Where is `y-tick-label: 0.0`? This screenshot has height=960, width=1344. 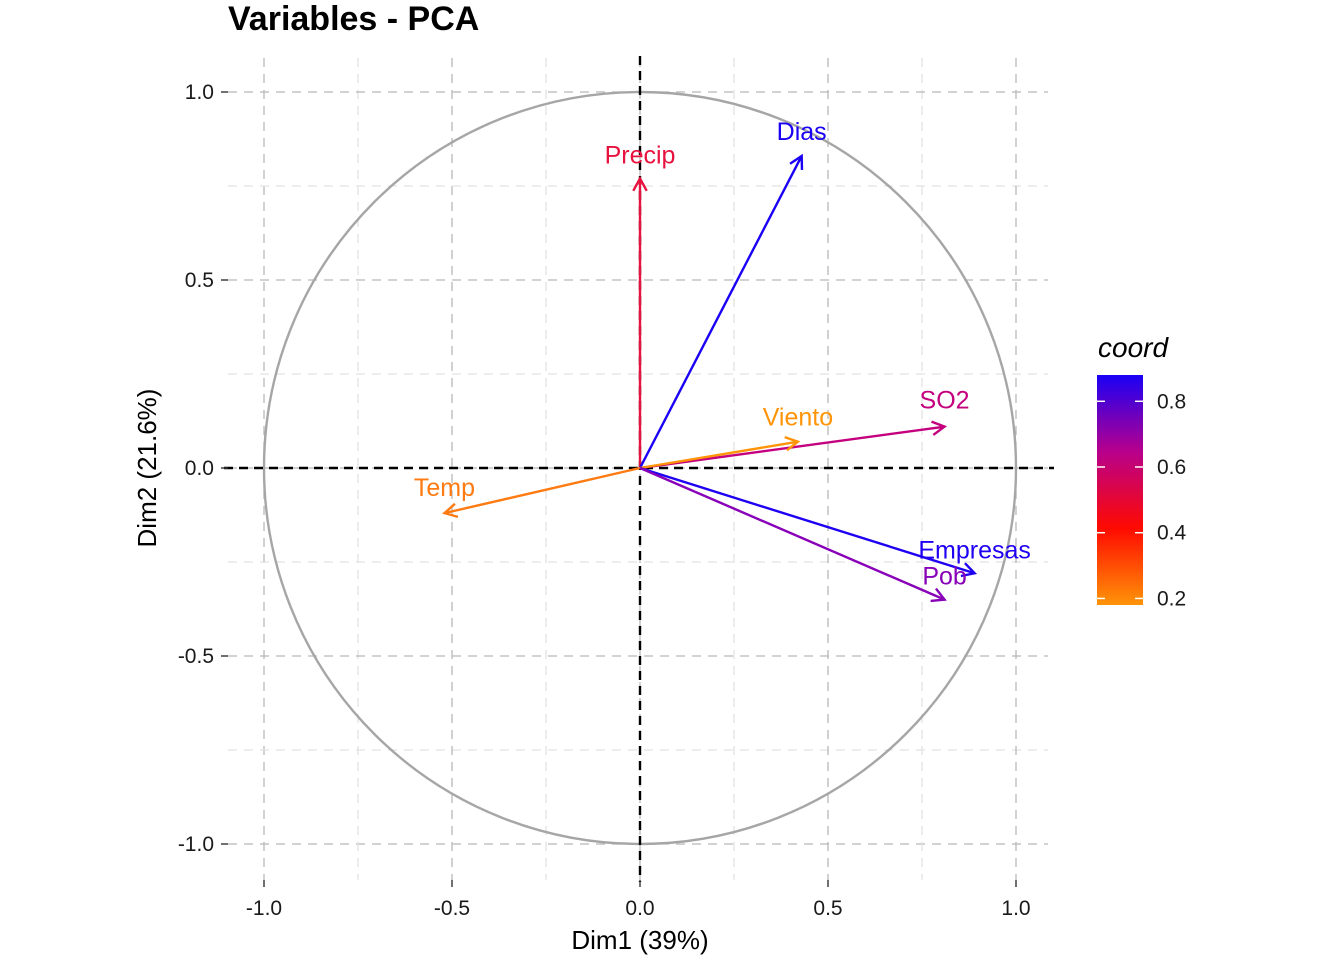 y-tick-label: 0.0 is located at coordinates (199, 468).